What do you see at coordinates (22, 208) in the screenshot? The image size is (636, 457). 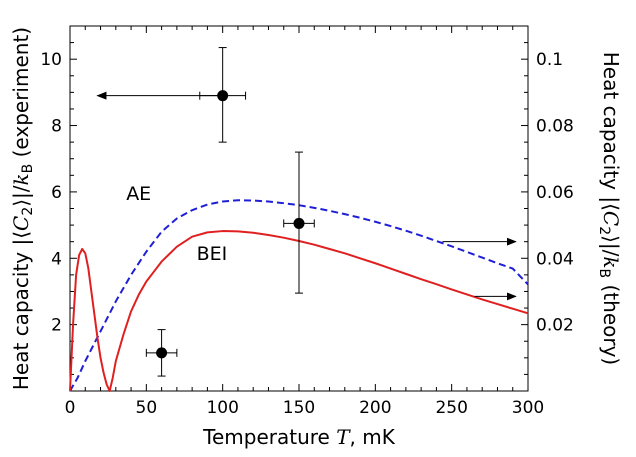 I see `y-left-axis-title: Heat capacity |⟨C2⟩|/kB (experiment)` at bounding box center [22, 208].